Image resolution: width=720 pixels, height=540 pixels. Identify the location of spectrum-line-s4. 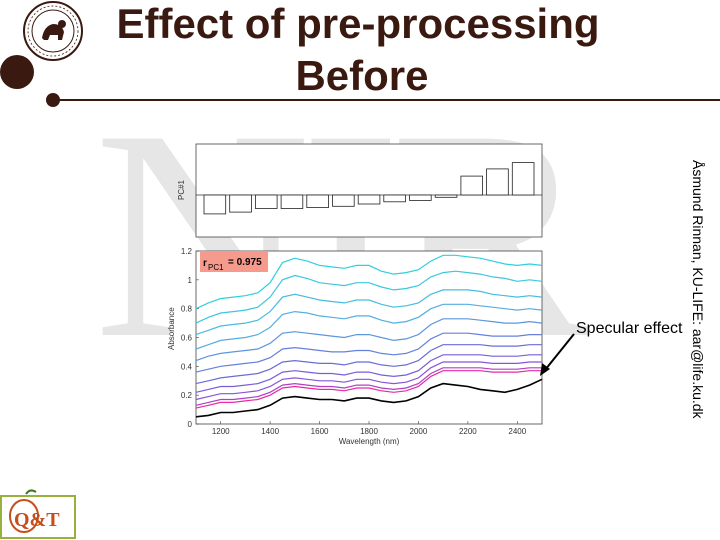
(369, 326).